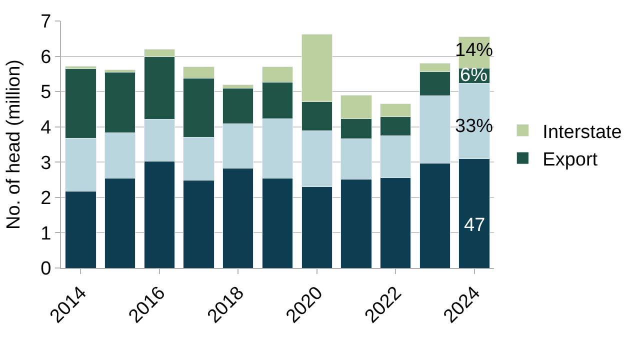 This screenshot has height=339, width=640. Describe the element at coordinates (475, 225) in the screenshot. I see `annotation: 47` at that location.